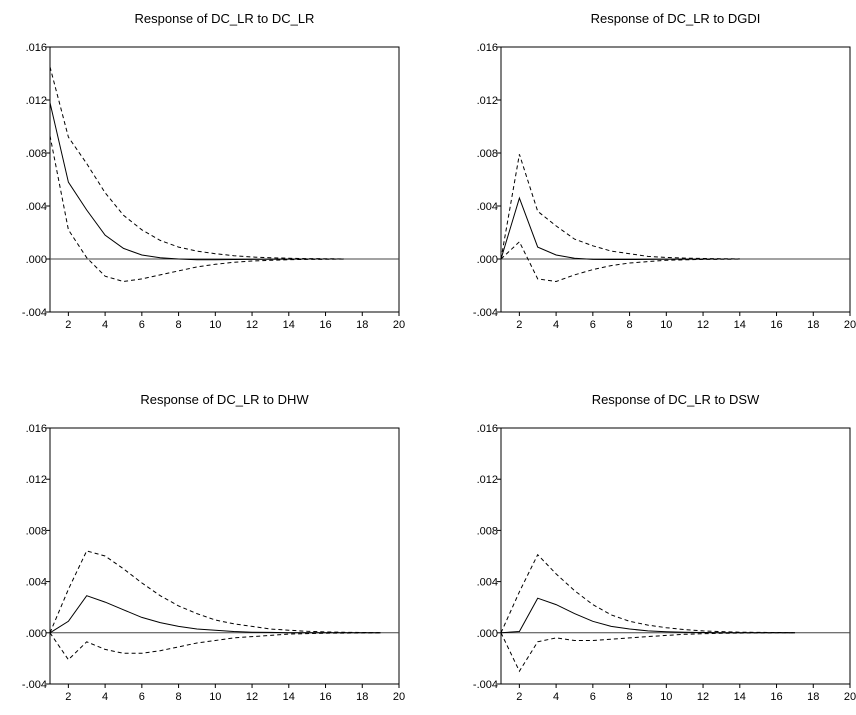  Describe the element at coordinates (676, 399) in the screenshot. I see `chart-title: Response of DC_LR to DSW` at that location.